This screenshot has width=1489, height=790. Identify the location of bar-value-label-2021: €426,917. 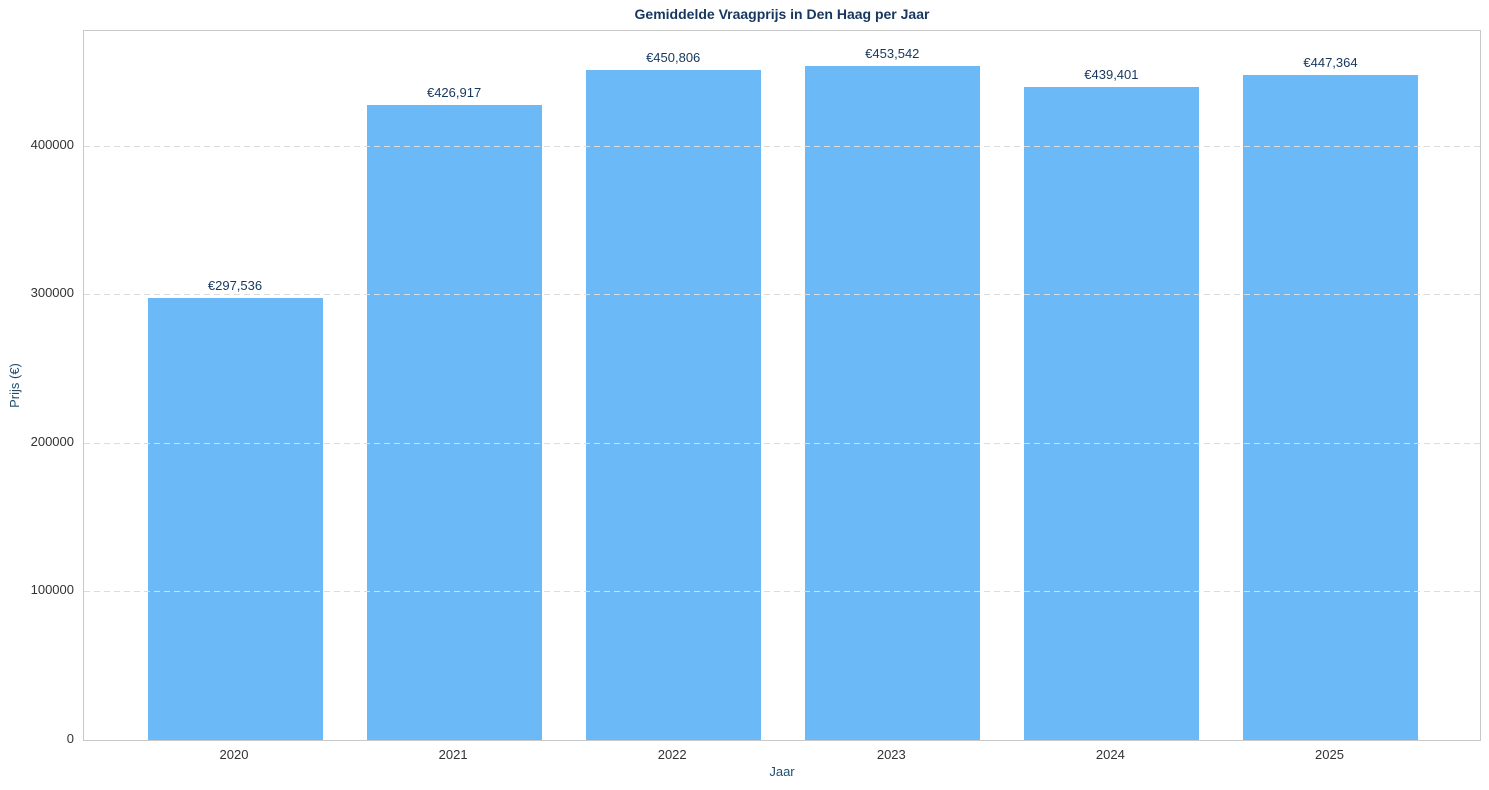
(454, 93).